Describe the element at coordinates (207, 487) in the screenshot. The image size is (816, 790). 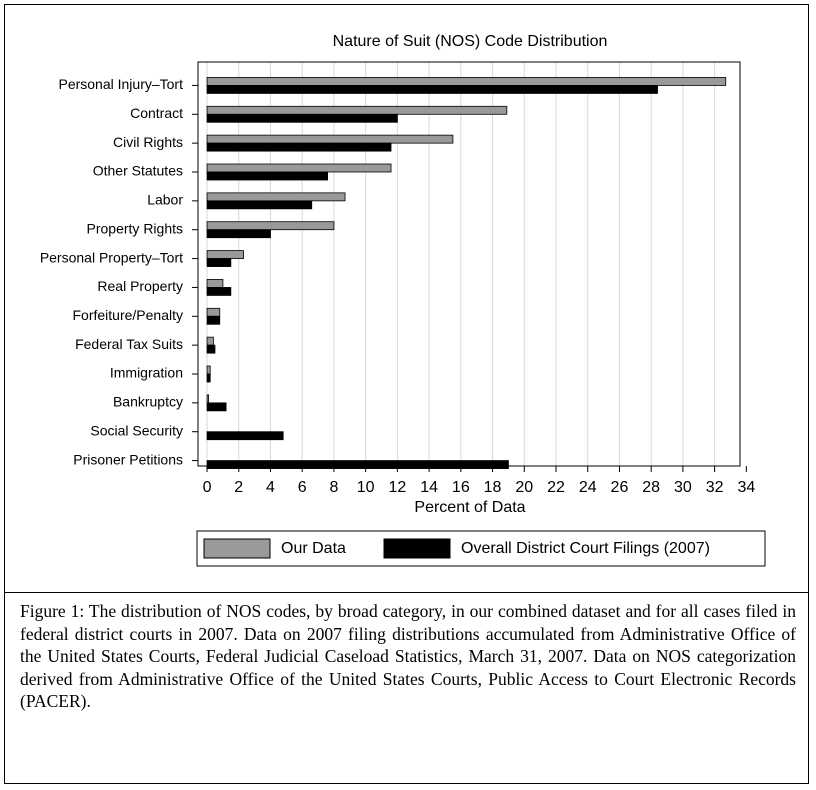
I see `x-tick-label: 0` at that location.